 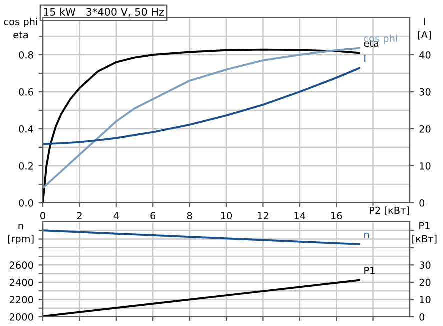 I want to click on y-tick-label: 0.2, so click(x=26, y=166).